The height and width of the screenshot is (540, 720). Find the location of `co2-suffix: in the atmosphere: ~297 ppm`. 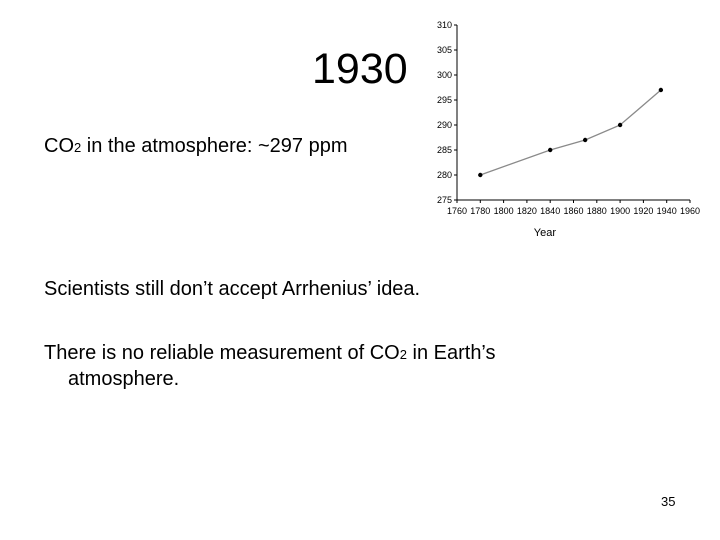

co2-suffix: in the atmosphere: ~297 ppm is located at coordinates (214, 146).